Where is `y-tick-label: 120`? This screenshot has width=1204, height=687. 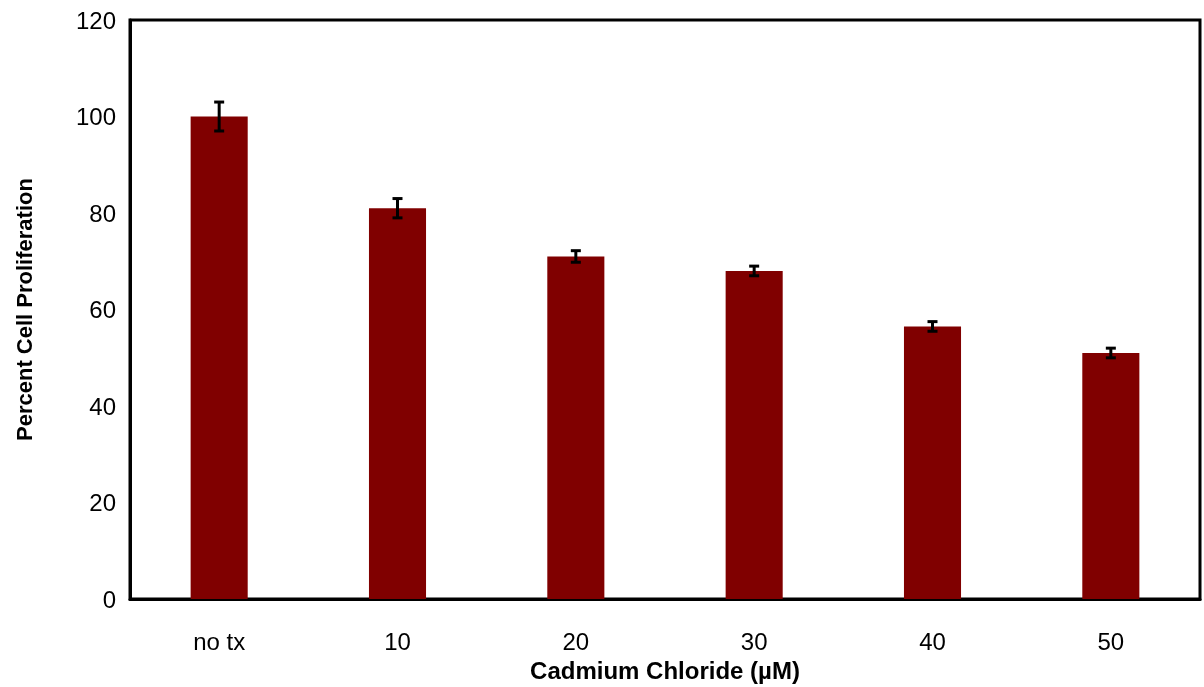 y-tick-label: 120 is located at coordinates (95, 20).